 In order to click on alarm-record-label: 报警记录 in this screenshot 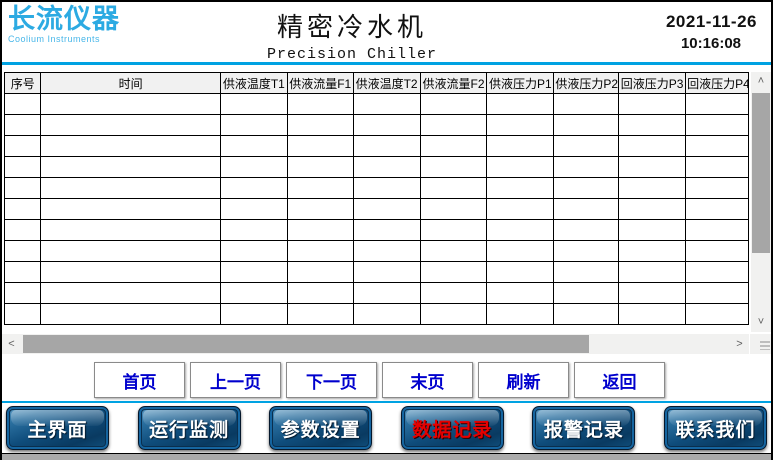, I will do `click(583, 430)`.